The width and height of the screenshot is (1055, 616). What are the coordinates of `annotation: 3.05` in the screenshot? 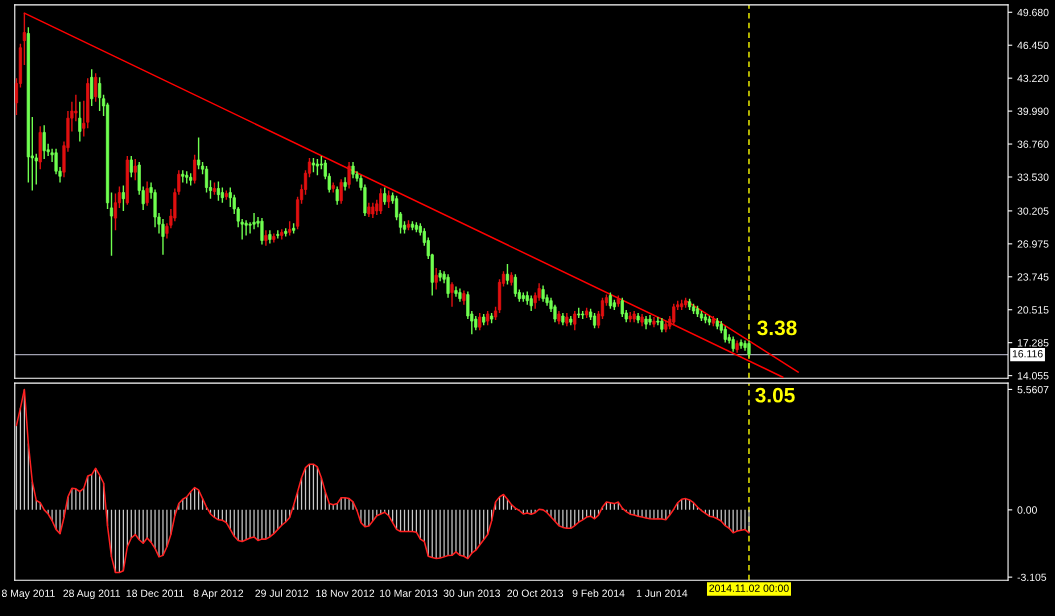 It's located at (775, 395).